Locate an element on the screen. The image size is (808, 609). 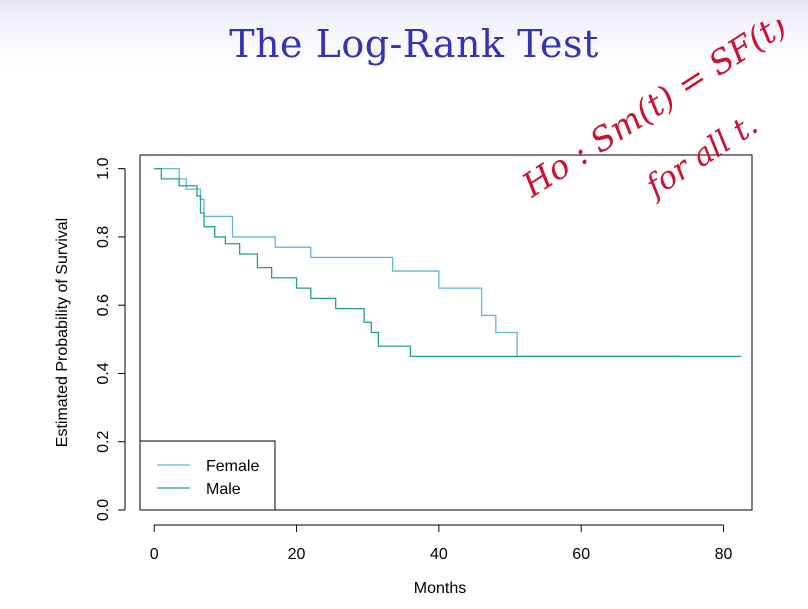
legend-label-male: Male is located at coordinates (223, 489).